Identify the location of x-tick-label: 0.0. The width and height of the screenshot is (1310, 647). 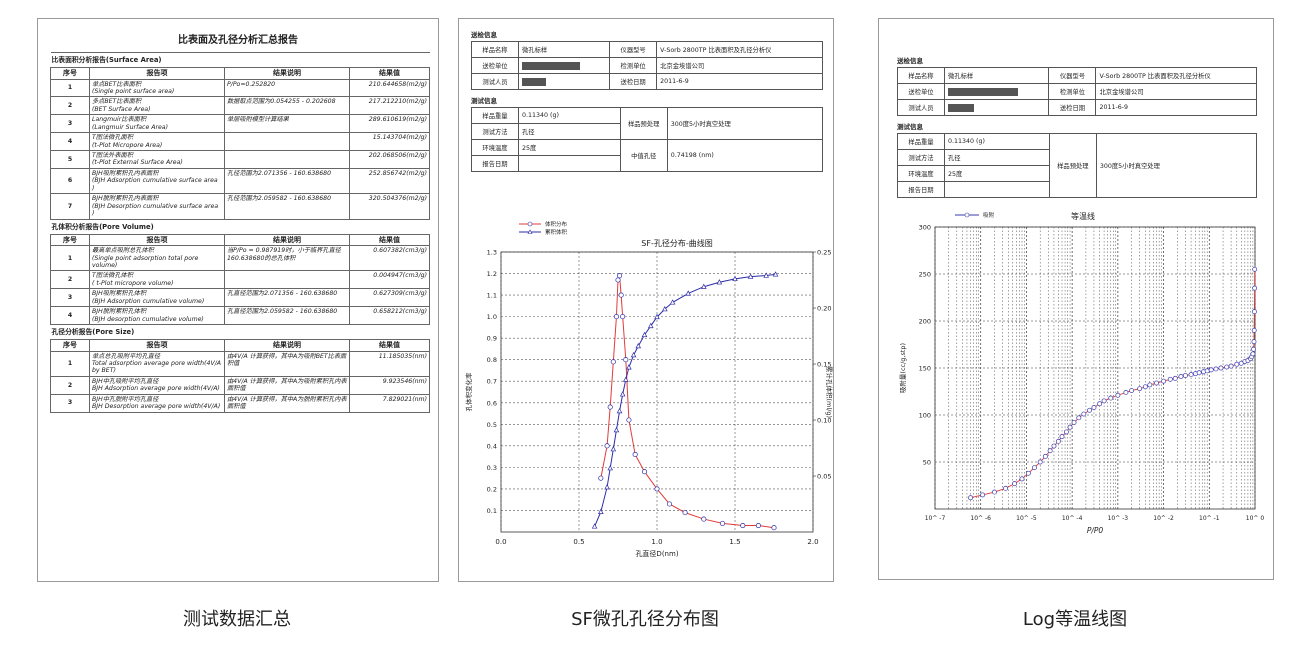
(500, 542).